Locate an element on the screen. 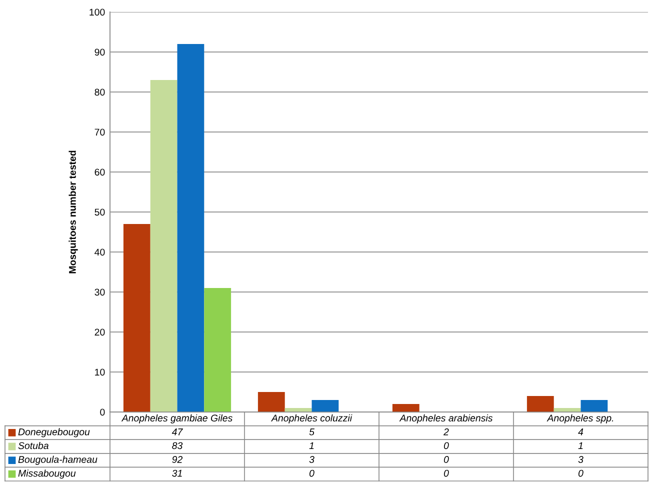 Image resolution: width=654 pixels, height=483 pixels. y-tick-label: 90 is located at coordinates (99, 52).